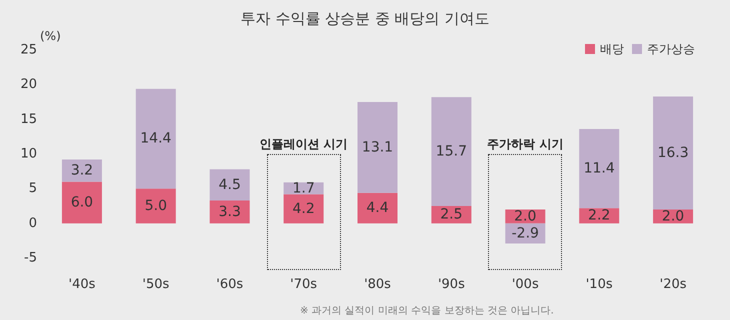 This screenshot has width=730, height=320. I want to click on data-label: 4.4, so click(377, 208).